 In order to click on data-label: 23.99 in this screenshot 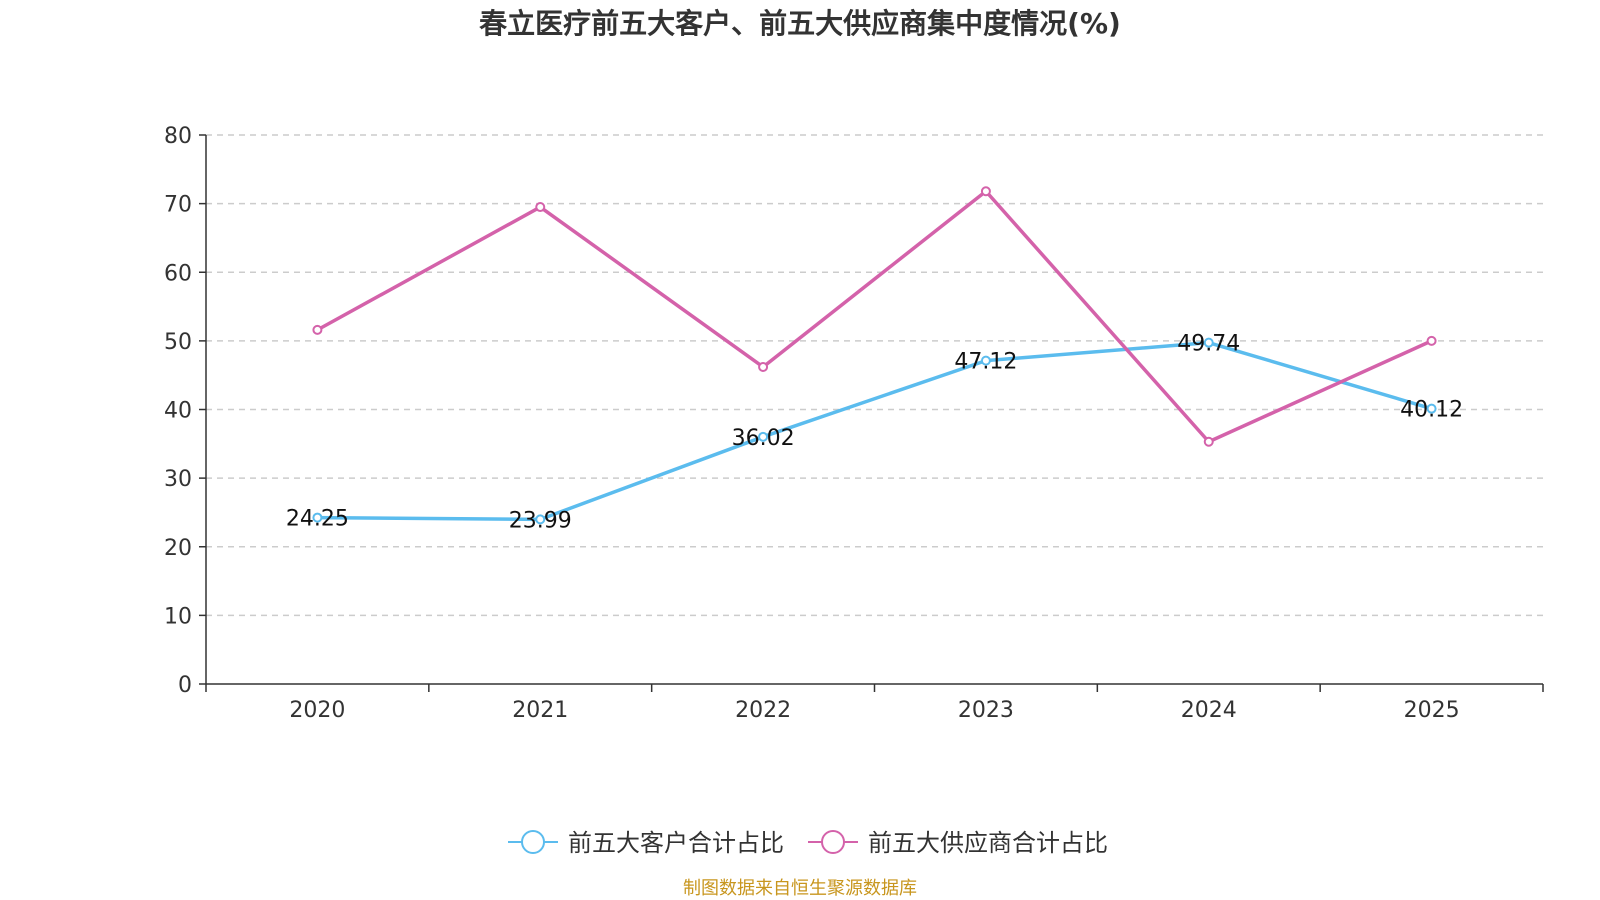, I will do `click(540, 520)`.